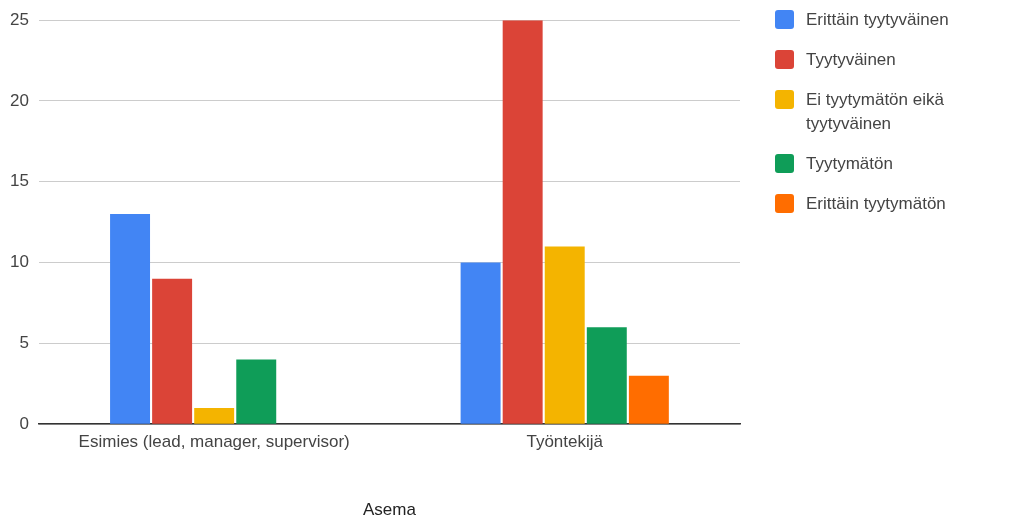  What do you see at coordinates (876, 204) in the screenshot?
I see `legend-label: Erittäin tyytymätön` at bounding box center [876, 204].